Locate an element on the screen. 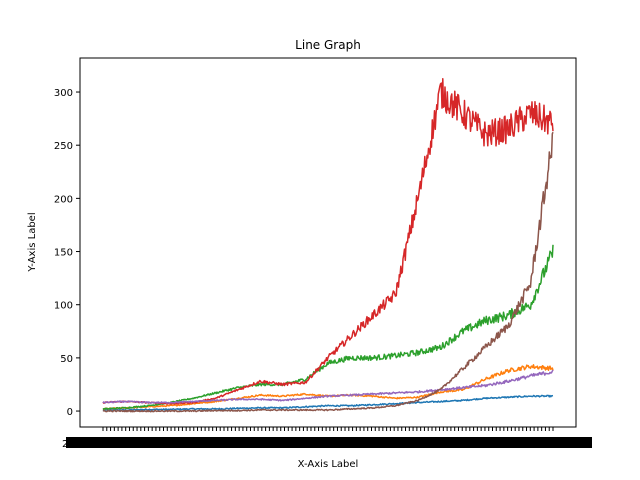 Image resolution: width=640 pixels, height=480 pixels. y-axis: 0 50 100 150 200 250 300 is located at coordinates (67, 253).